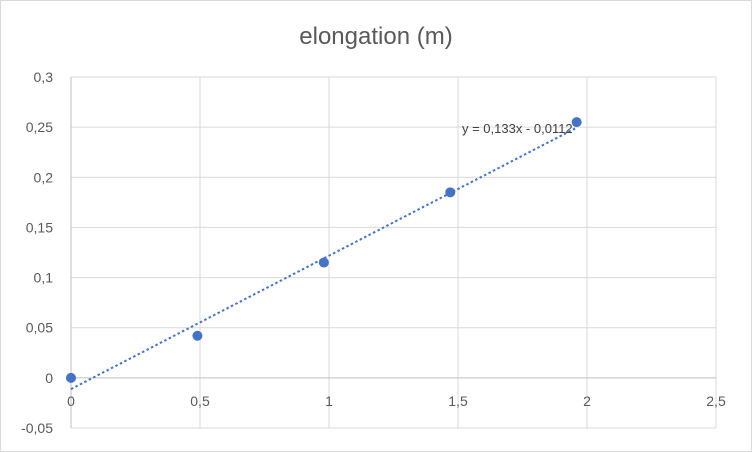  I want to click on x-tick-label: 1,5, so click(458, 401).